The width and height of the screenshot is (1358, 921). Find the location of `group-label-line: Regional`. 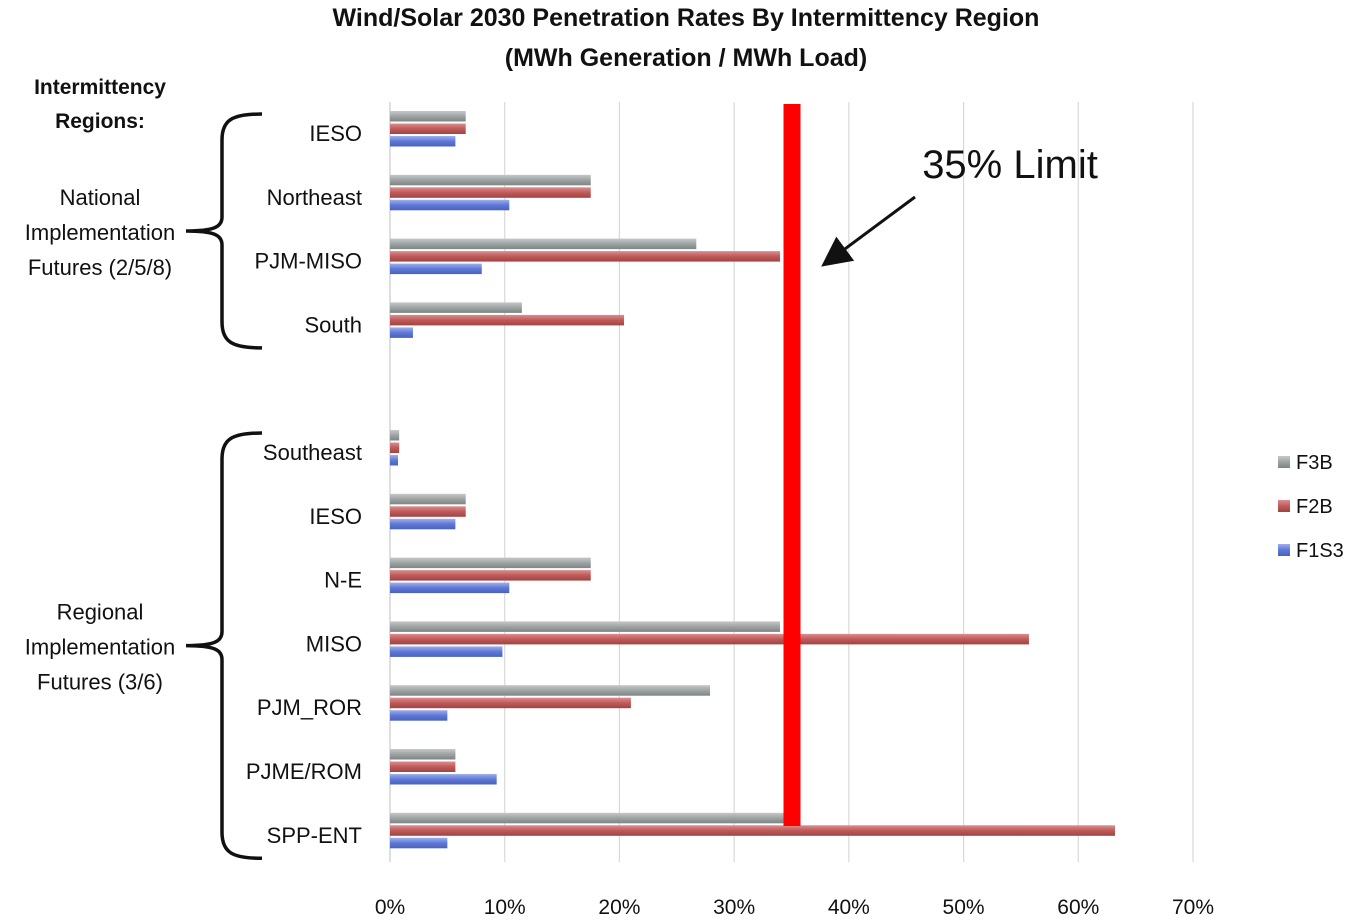

group-label-line: Regional is located at coordinates (100, 612).